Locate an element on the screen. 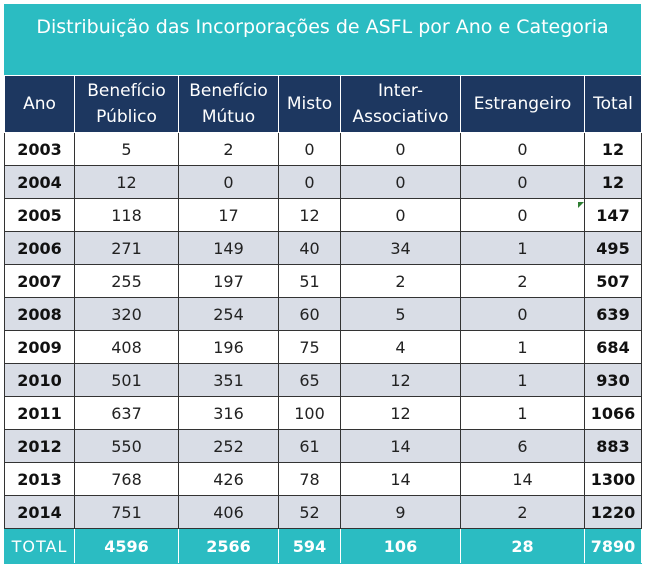 This screenshot has width=645, height=584. table-row: 2014 751 406 52 9 2 1220 is located at coordinates (323, 512).